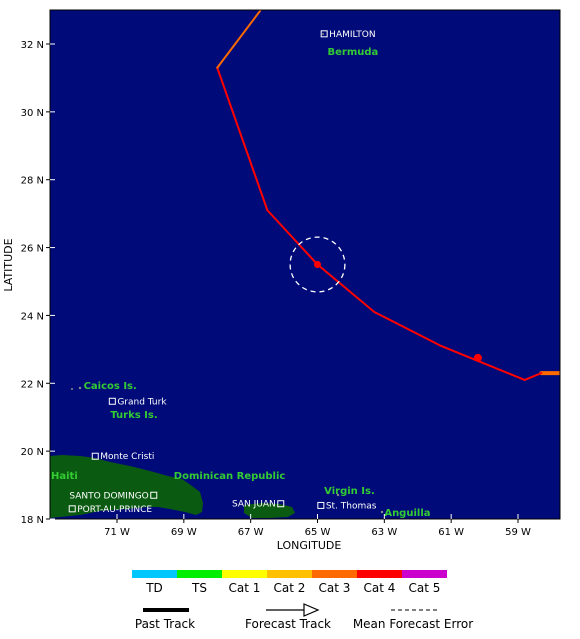 The image size is (580, 639). What do you see at coordinates (108, 496) in the screenshot?
I see `place-label: SANTO DOMINGO` at bounding box center [108, 496].